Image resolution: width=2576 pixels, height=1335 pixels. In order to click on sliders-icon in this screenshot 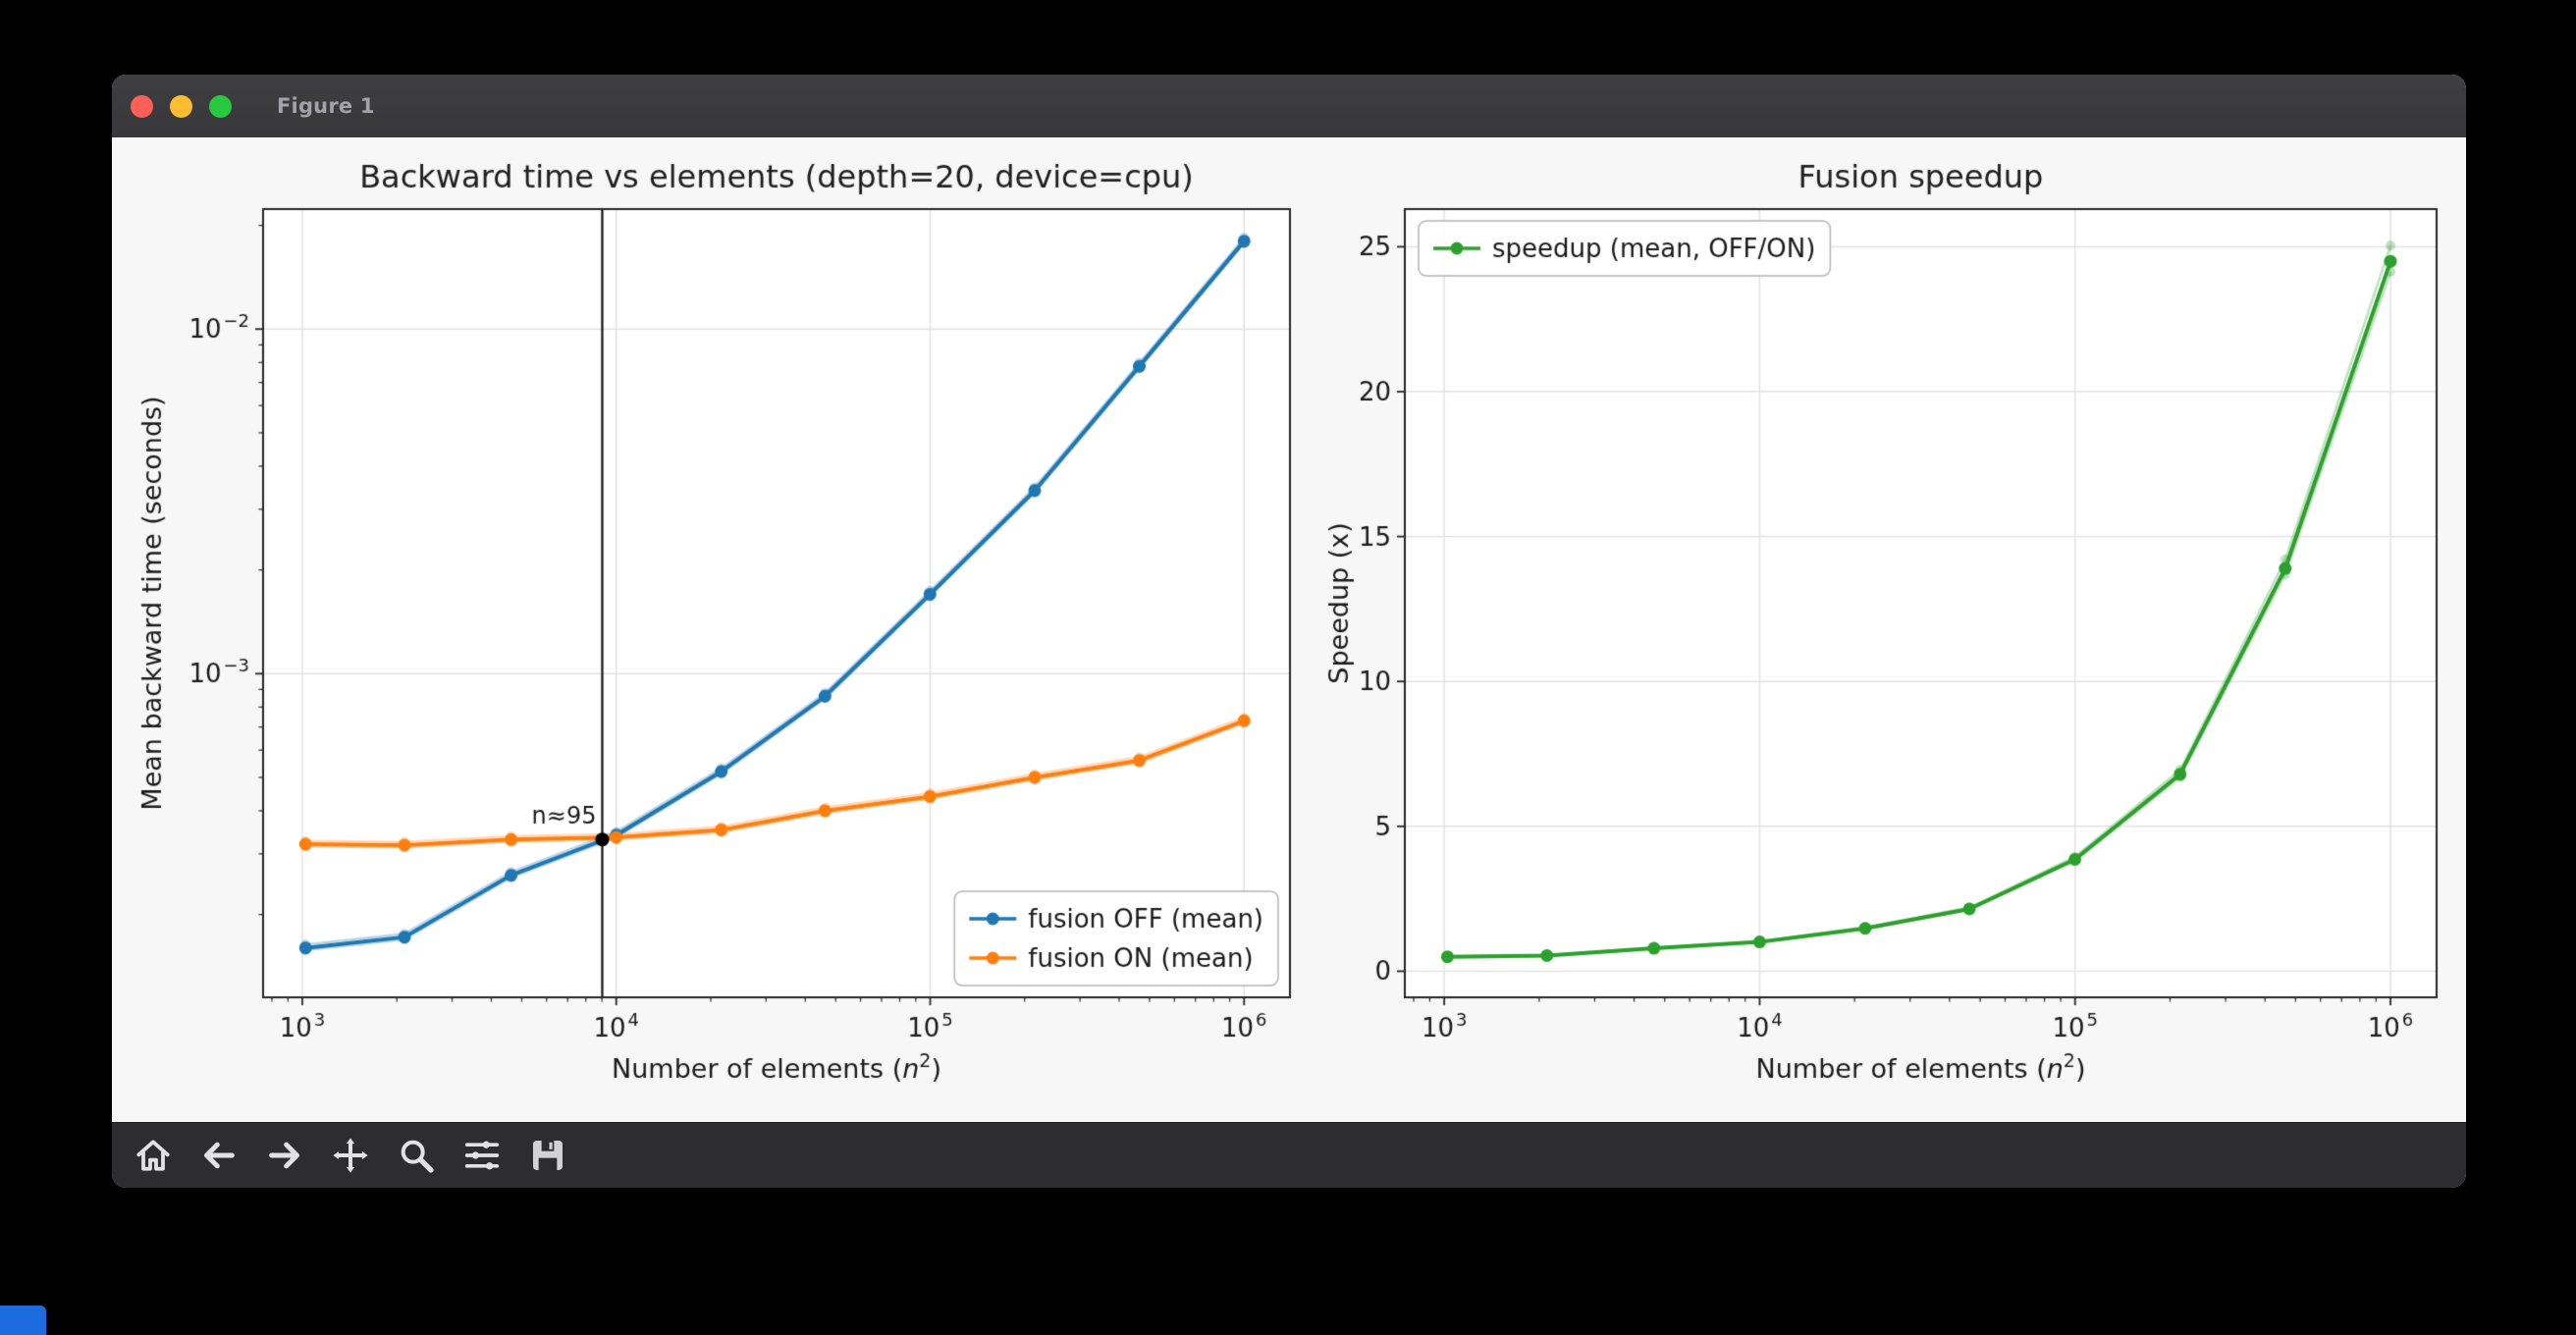, I will do `click(482, 1155)`.